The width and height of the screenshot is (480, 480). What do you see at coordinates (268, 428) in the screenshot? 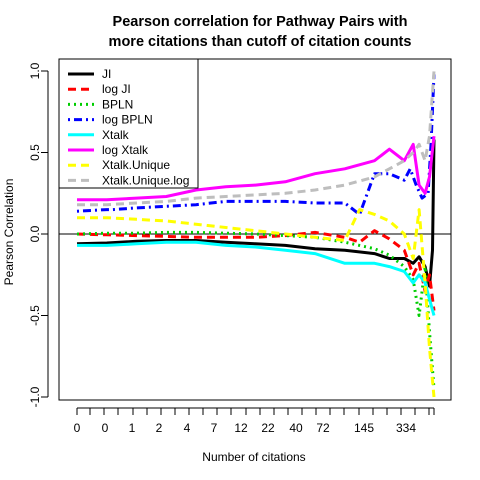
I see `x-tick-label-7: 22` at bounding box center [268, 428].